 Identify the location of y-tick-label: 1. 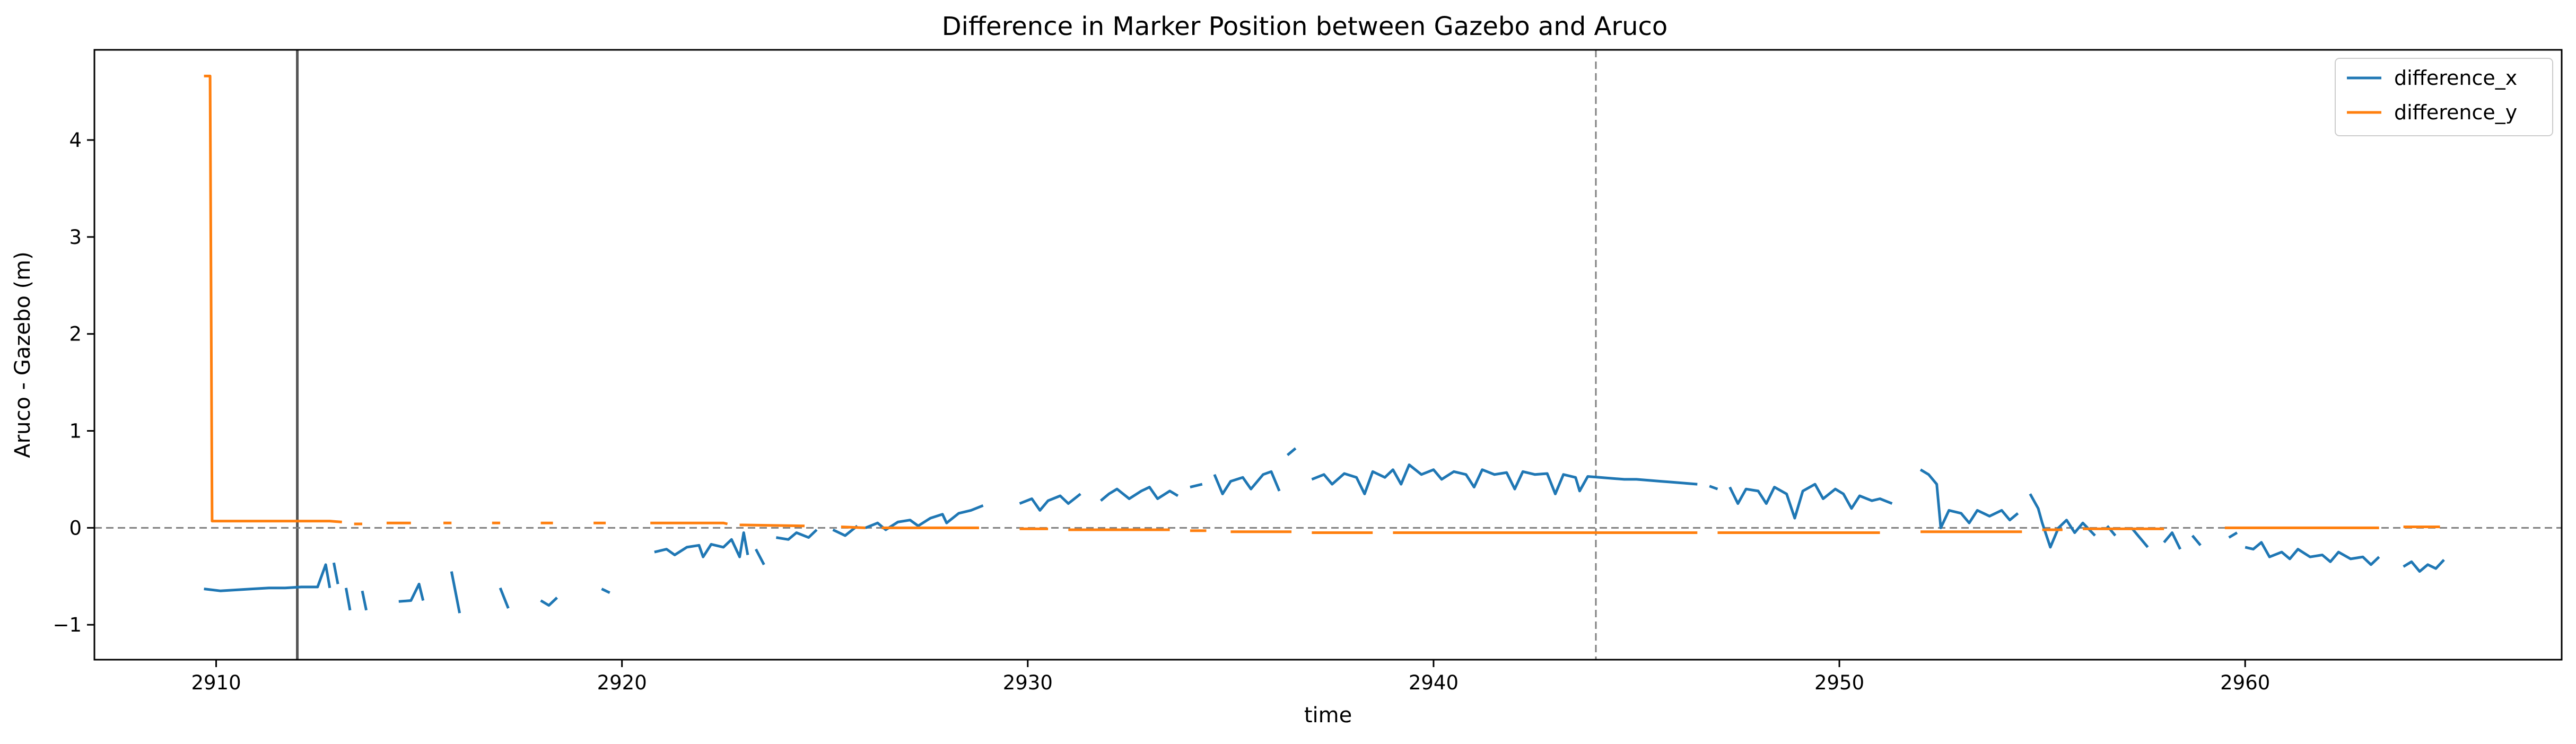
(75, 431).